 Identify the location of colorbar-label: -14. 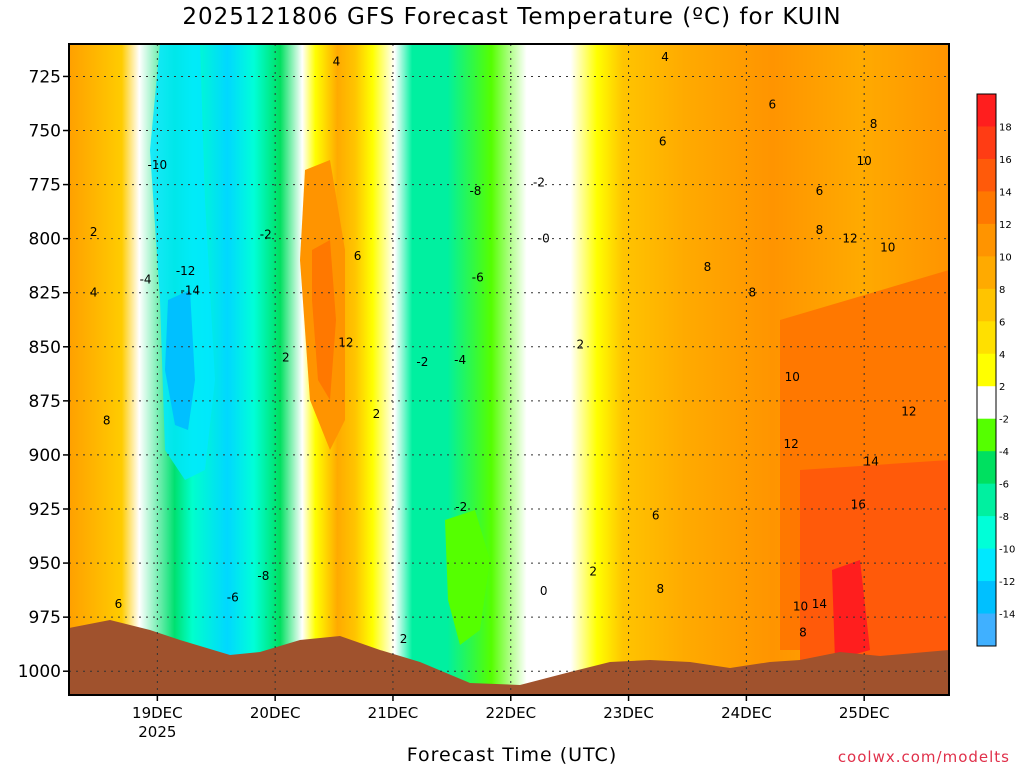
(1007, 615).